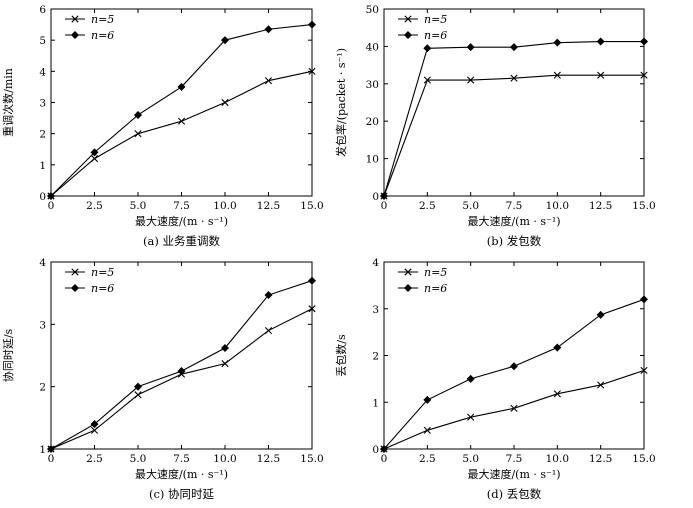 Image resolution: width=693 pixels, height=508 pixels. What do you see at coordinates (182, 494) in the screenshot?
I see `panel-caption: (c) 协同时延` at bounding box center [182, 494].